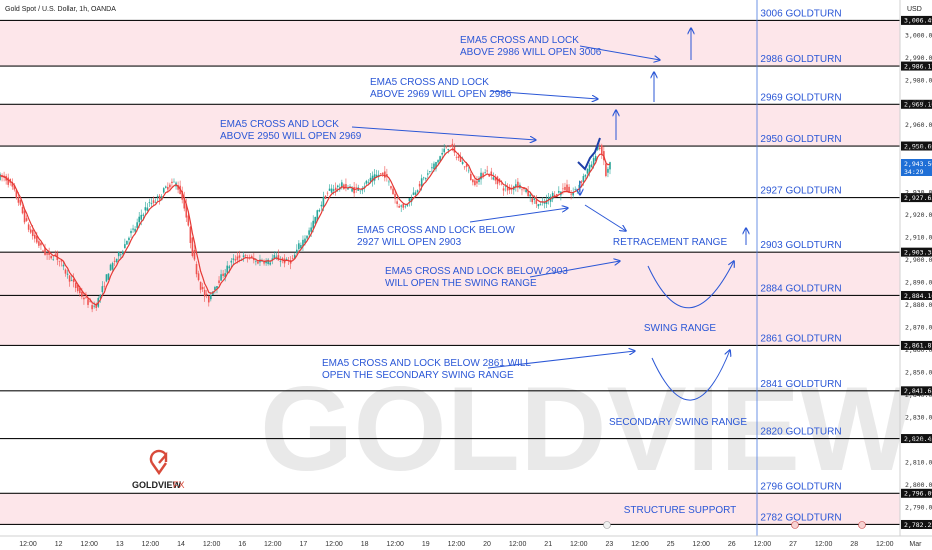  I want to click on annotation-2927-line1: EMA5 CROSS AND LOCK BELOW, so click(436, 230).